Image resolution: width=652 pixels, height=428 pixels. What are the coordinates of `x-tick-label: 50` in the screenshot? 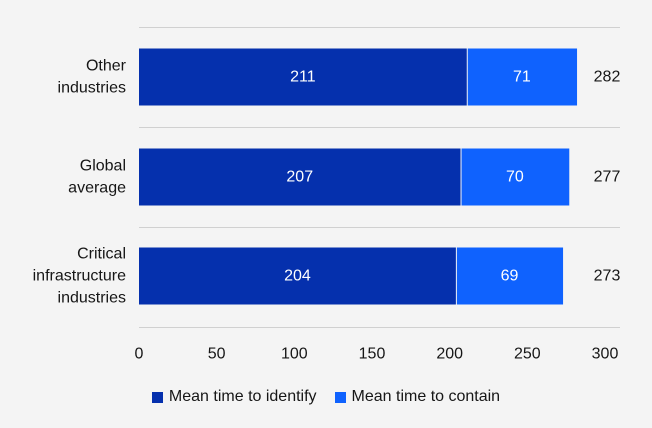 It's located at (217, 354).